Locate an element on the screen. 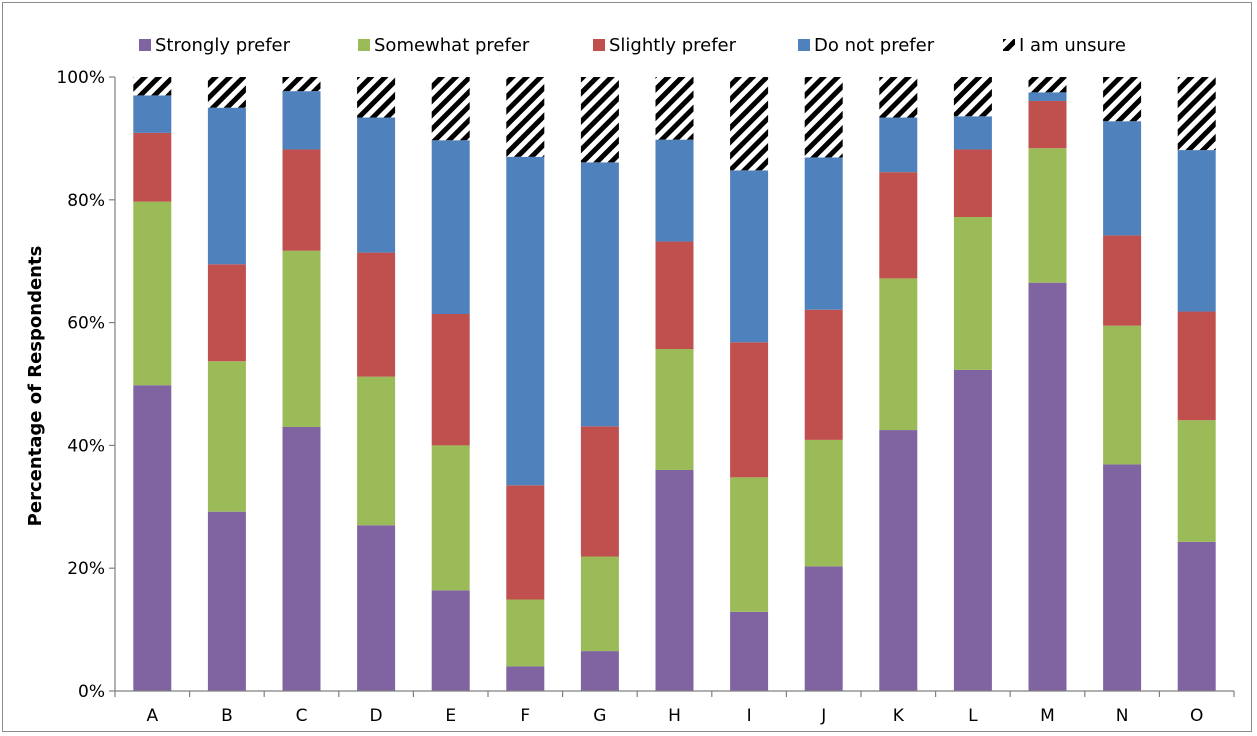  y-tick-label: 60% is located at coordinates (86, 324).